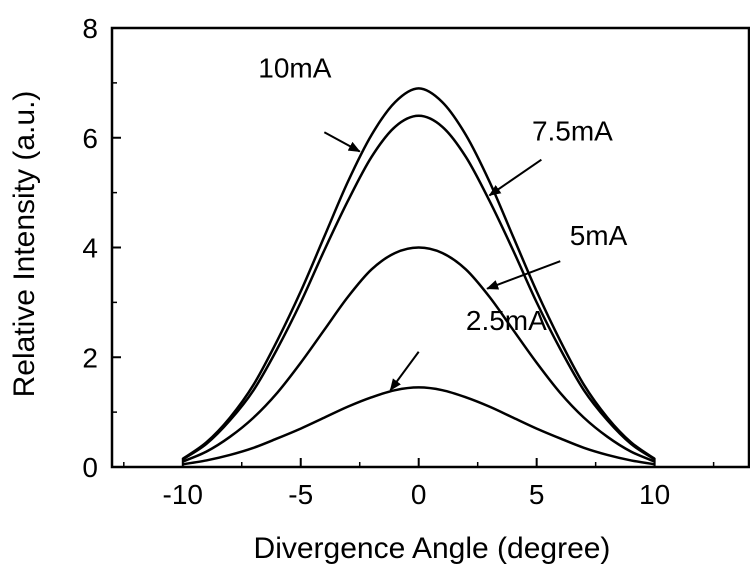 The height and width of the screenshot is (572, 750). I want to click on x-axis: -10 -5 0 5 10, so click(419, 484).